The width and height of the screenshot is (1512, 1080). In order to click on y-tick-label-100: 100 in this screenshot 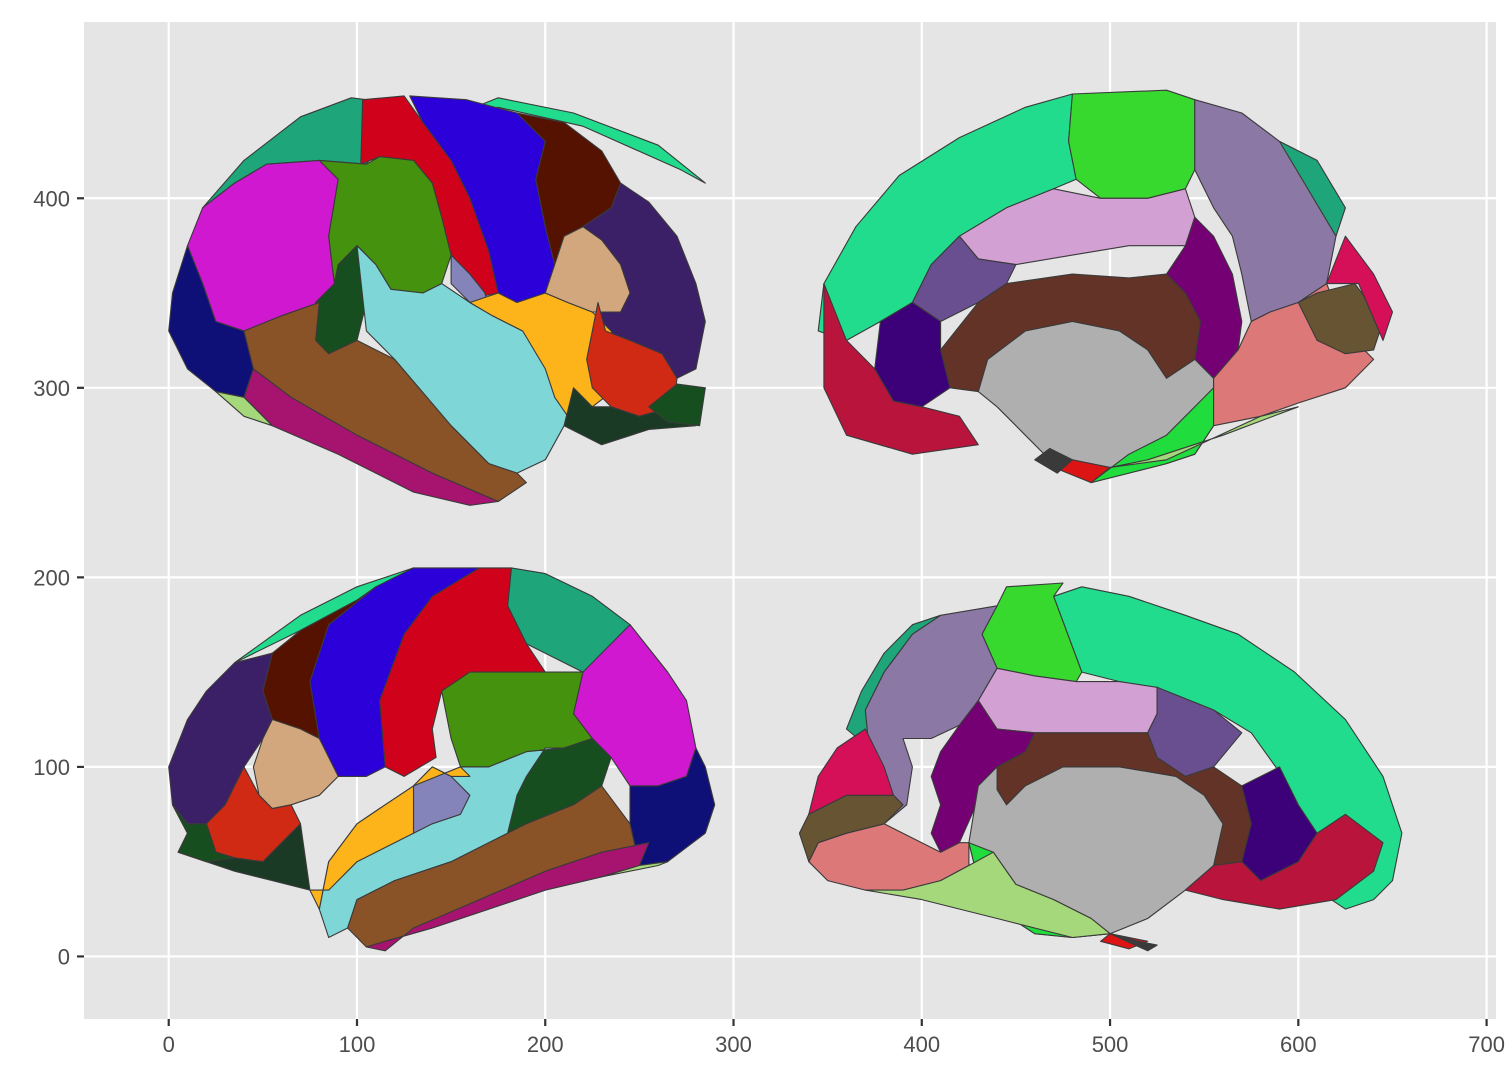, I will do `click(51, 767)`.